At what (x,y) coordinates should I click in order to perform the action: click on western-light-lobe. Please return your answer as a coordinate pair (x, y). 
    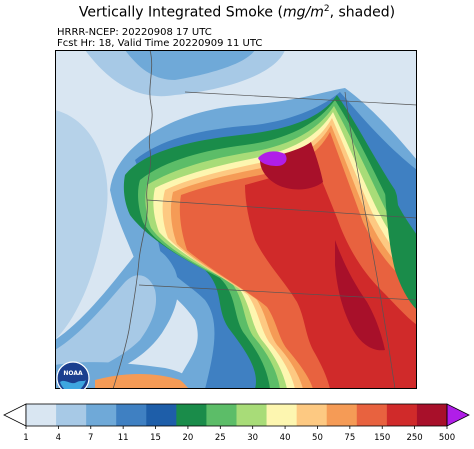
    Looking at the image, I should click on (106, 330).